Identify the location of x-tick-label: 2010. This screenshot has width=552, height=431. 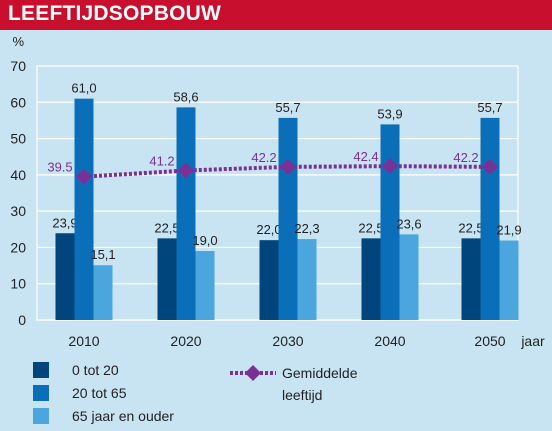
(83, 341).